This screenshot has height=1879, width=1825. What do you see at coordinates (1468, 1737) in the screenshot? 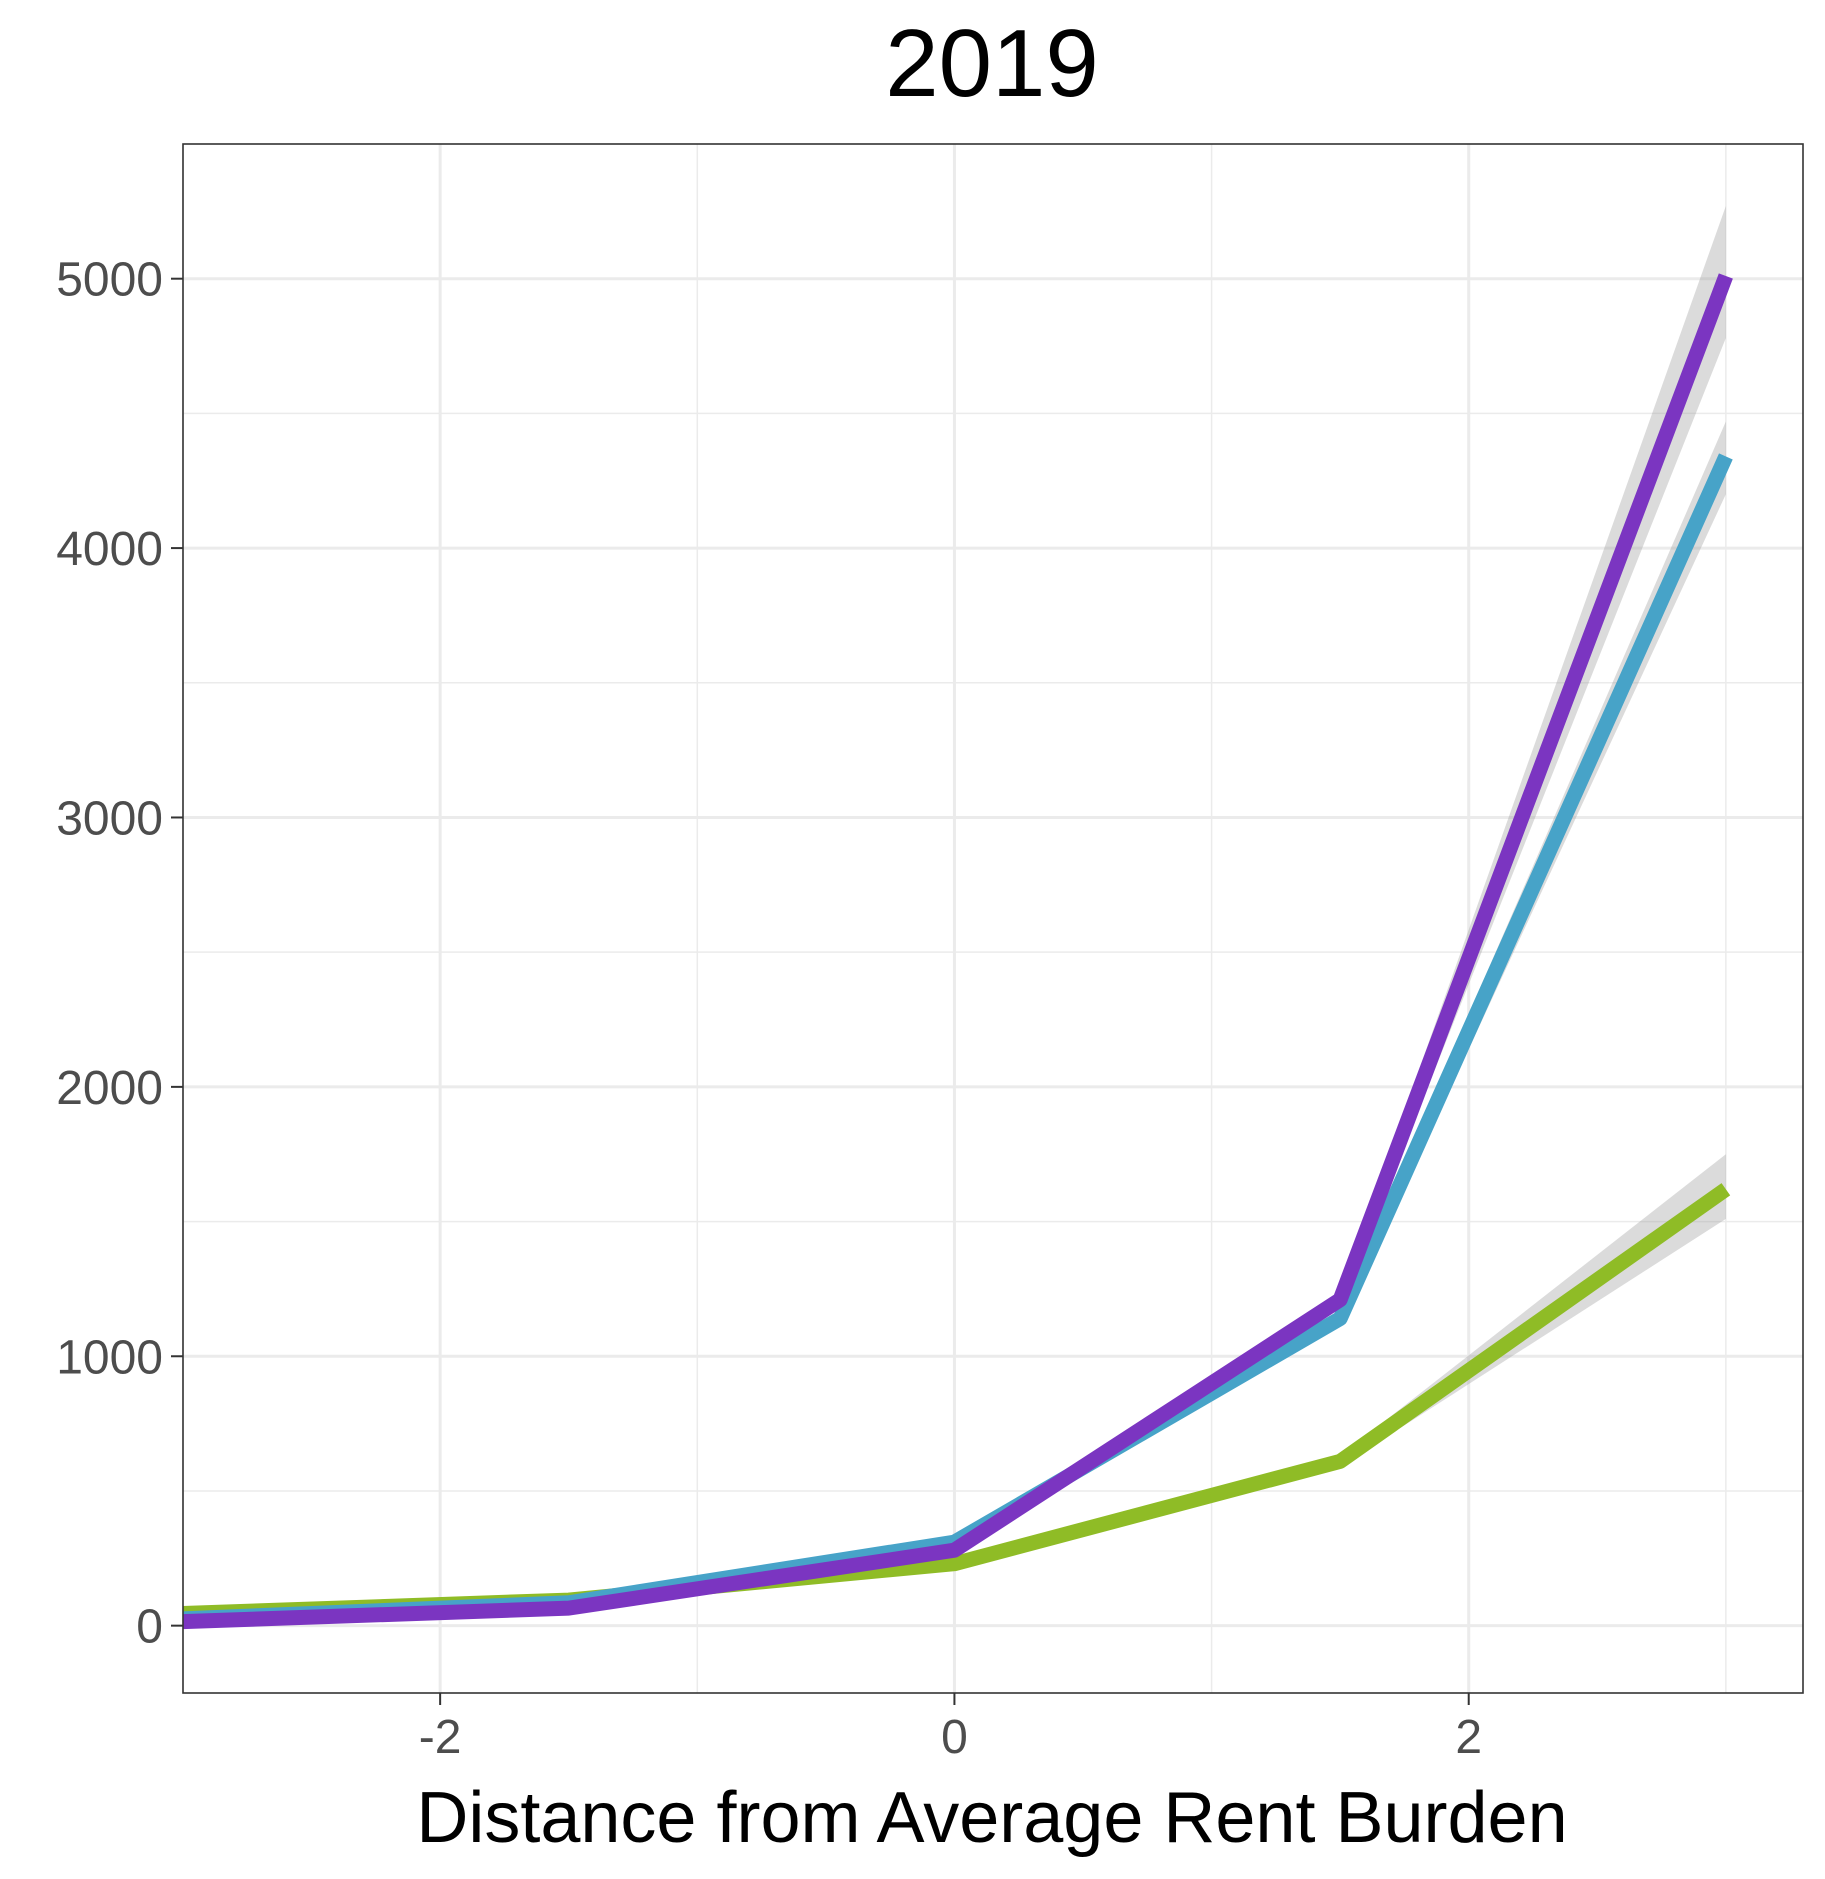
I see `x-tick-label: 2` at bounding box center [1468, 1737].